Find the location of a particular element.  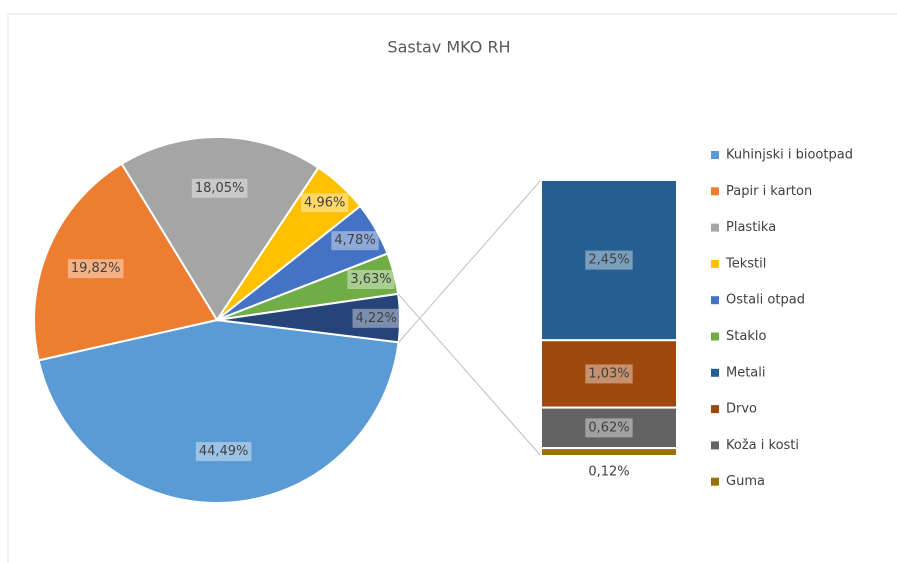

data-label: 4,22% is located at coordinates (376, 318).